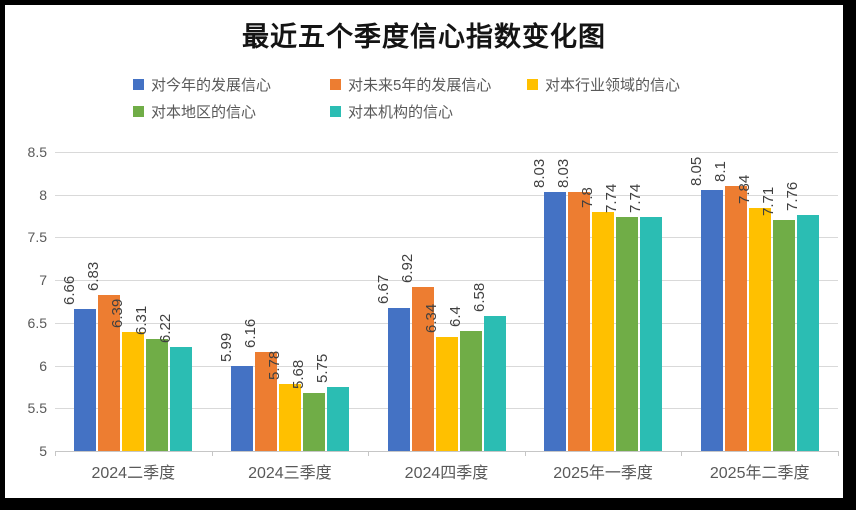  Describe the element at coordinates (94, 276) in the screenshot. I see `bar-value-label: 6.83` at that location.